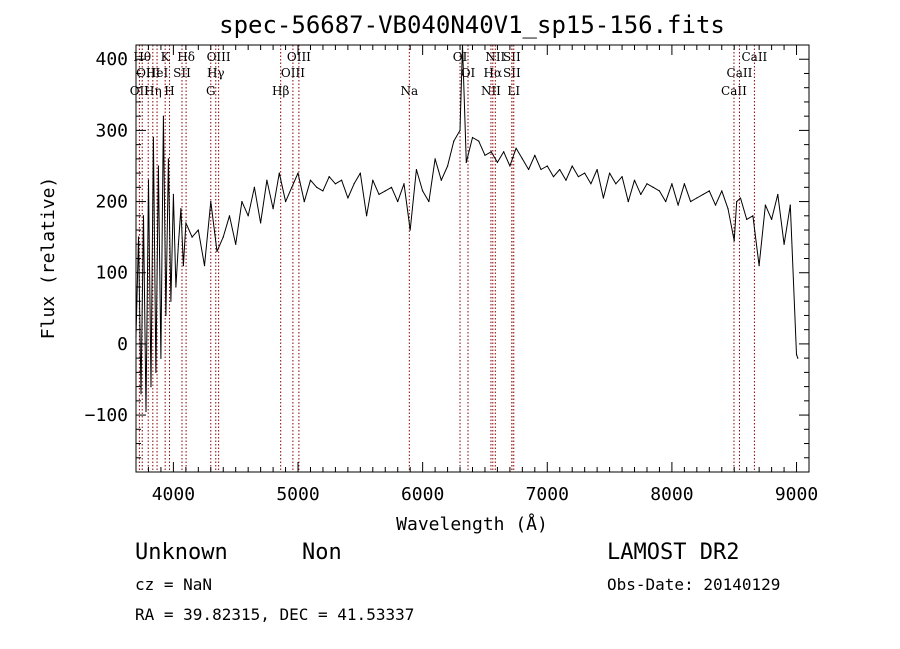 The height and width of the screenshot is (649, 900). I want to click on marker-label: Hβ, so click(280, 91).